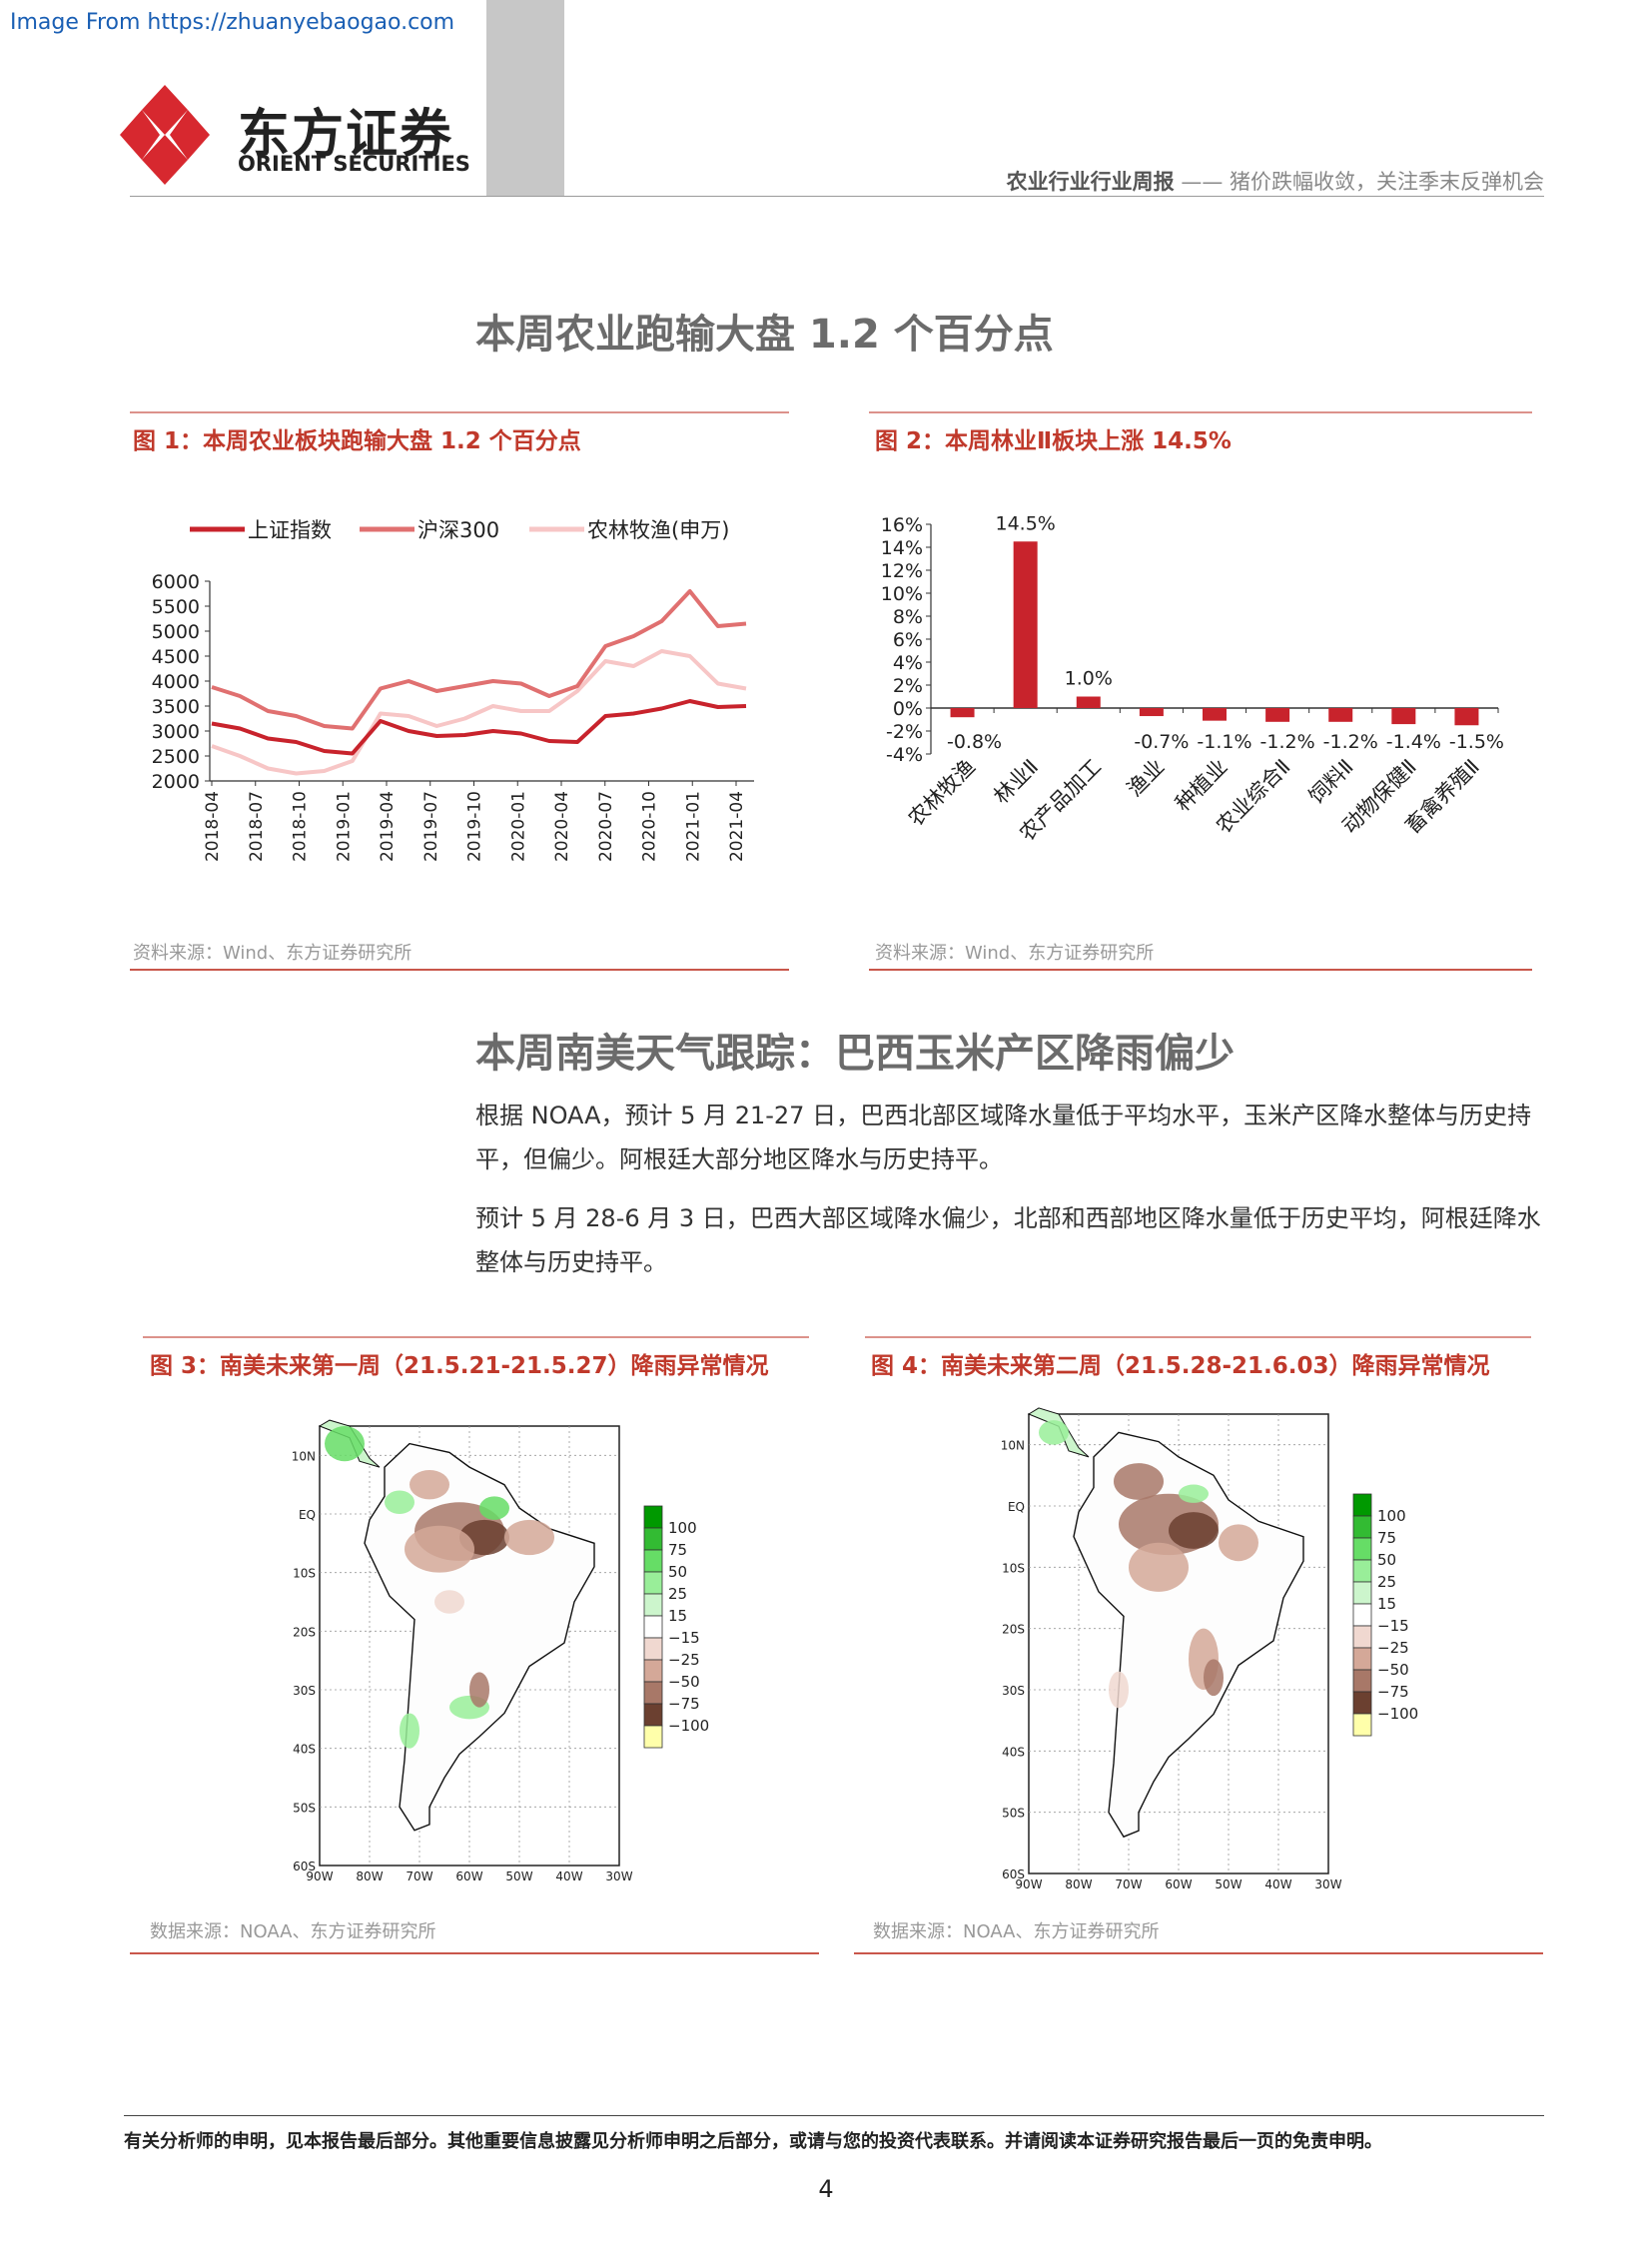  Describe the element at coordinates (1146, 778) in the screenshot. I see `category-label-4: 渔业` at that location.